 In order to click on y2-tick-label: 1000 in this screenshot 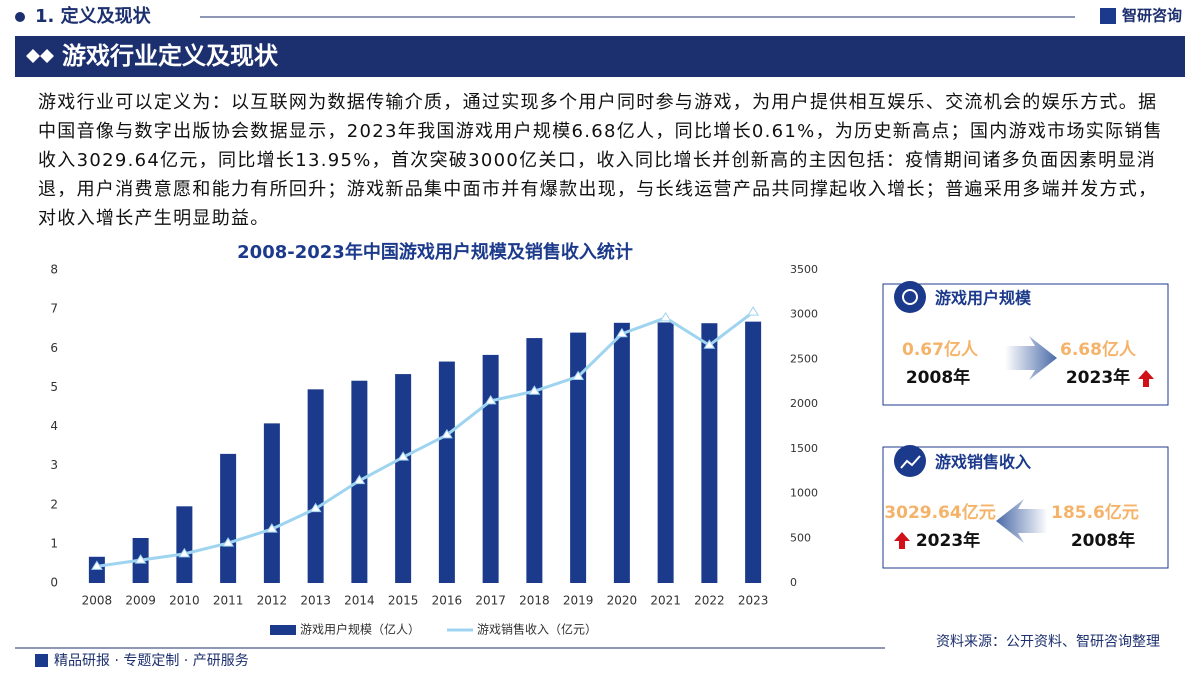, I will do `click(804, 493)`.